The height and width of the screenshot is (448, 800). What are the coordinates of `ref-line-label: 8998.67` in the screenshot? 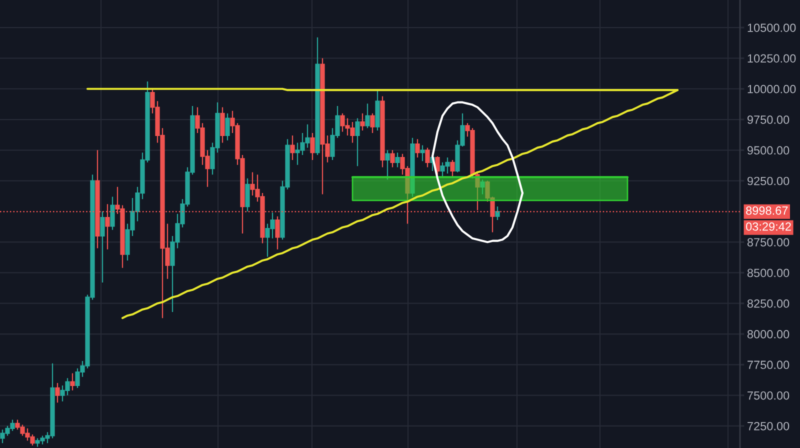 It's located at (767, 210).